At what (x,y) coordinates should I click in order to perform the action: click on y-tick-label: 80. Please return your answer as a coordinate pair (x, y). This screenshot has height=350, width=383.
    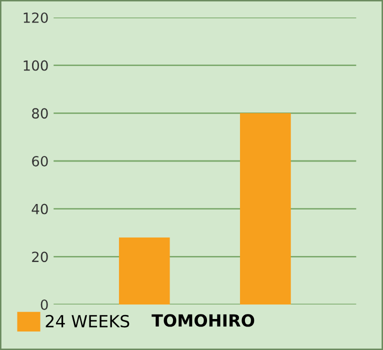
    Looking at the image, I should click on (40, 113).